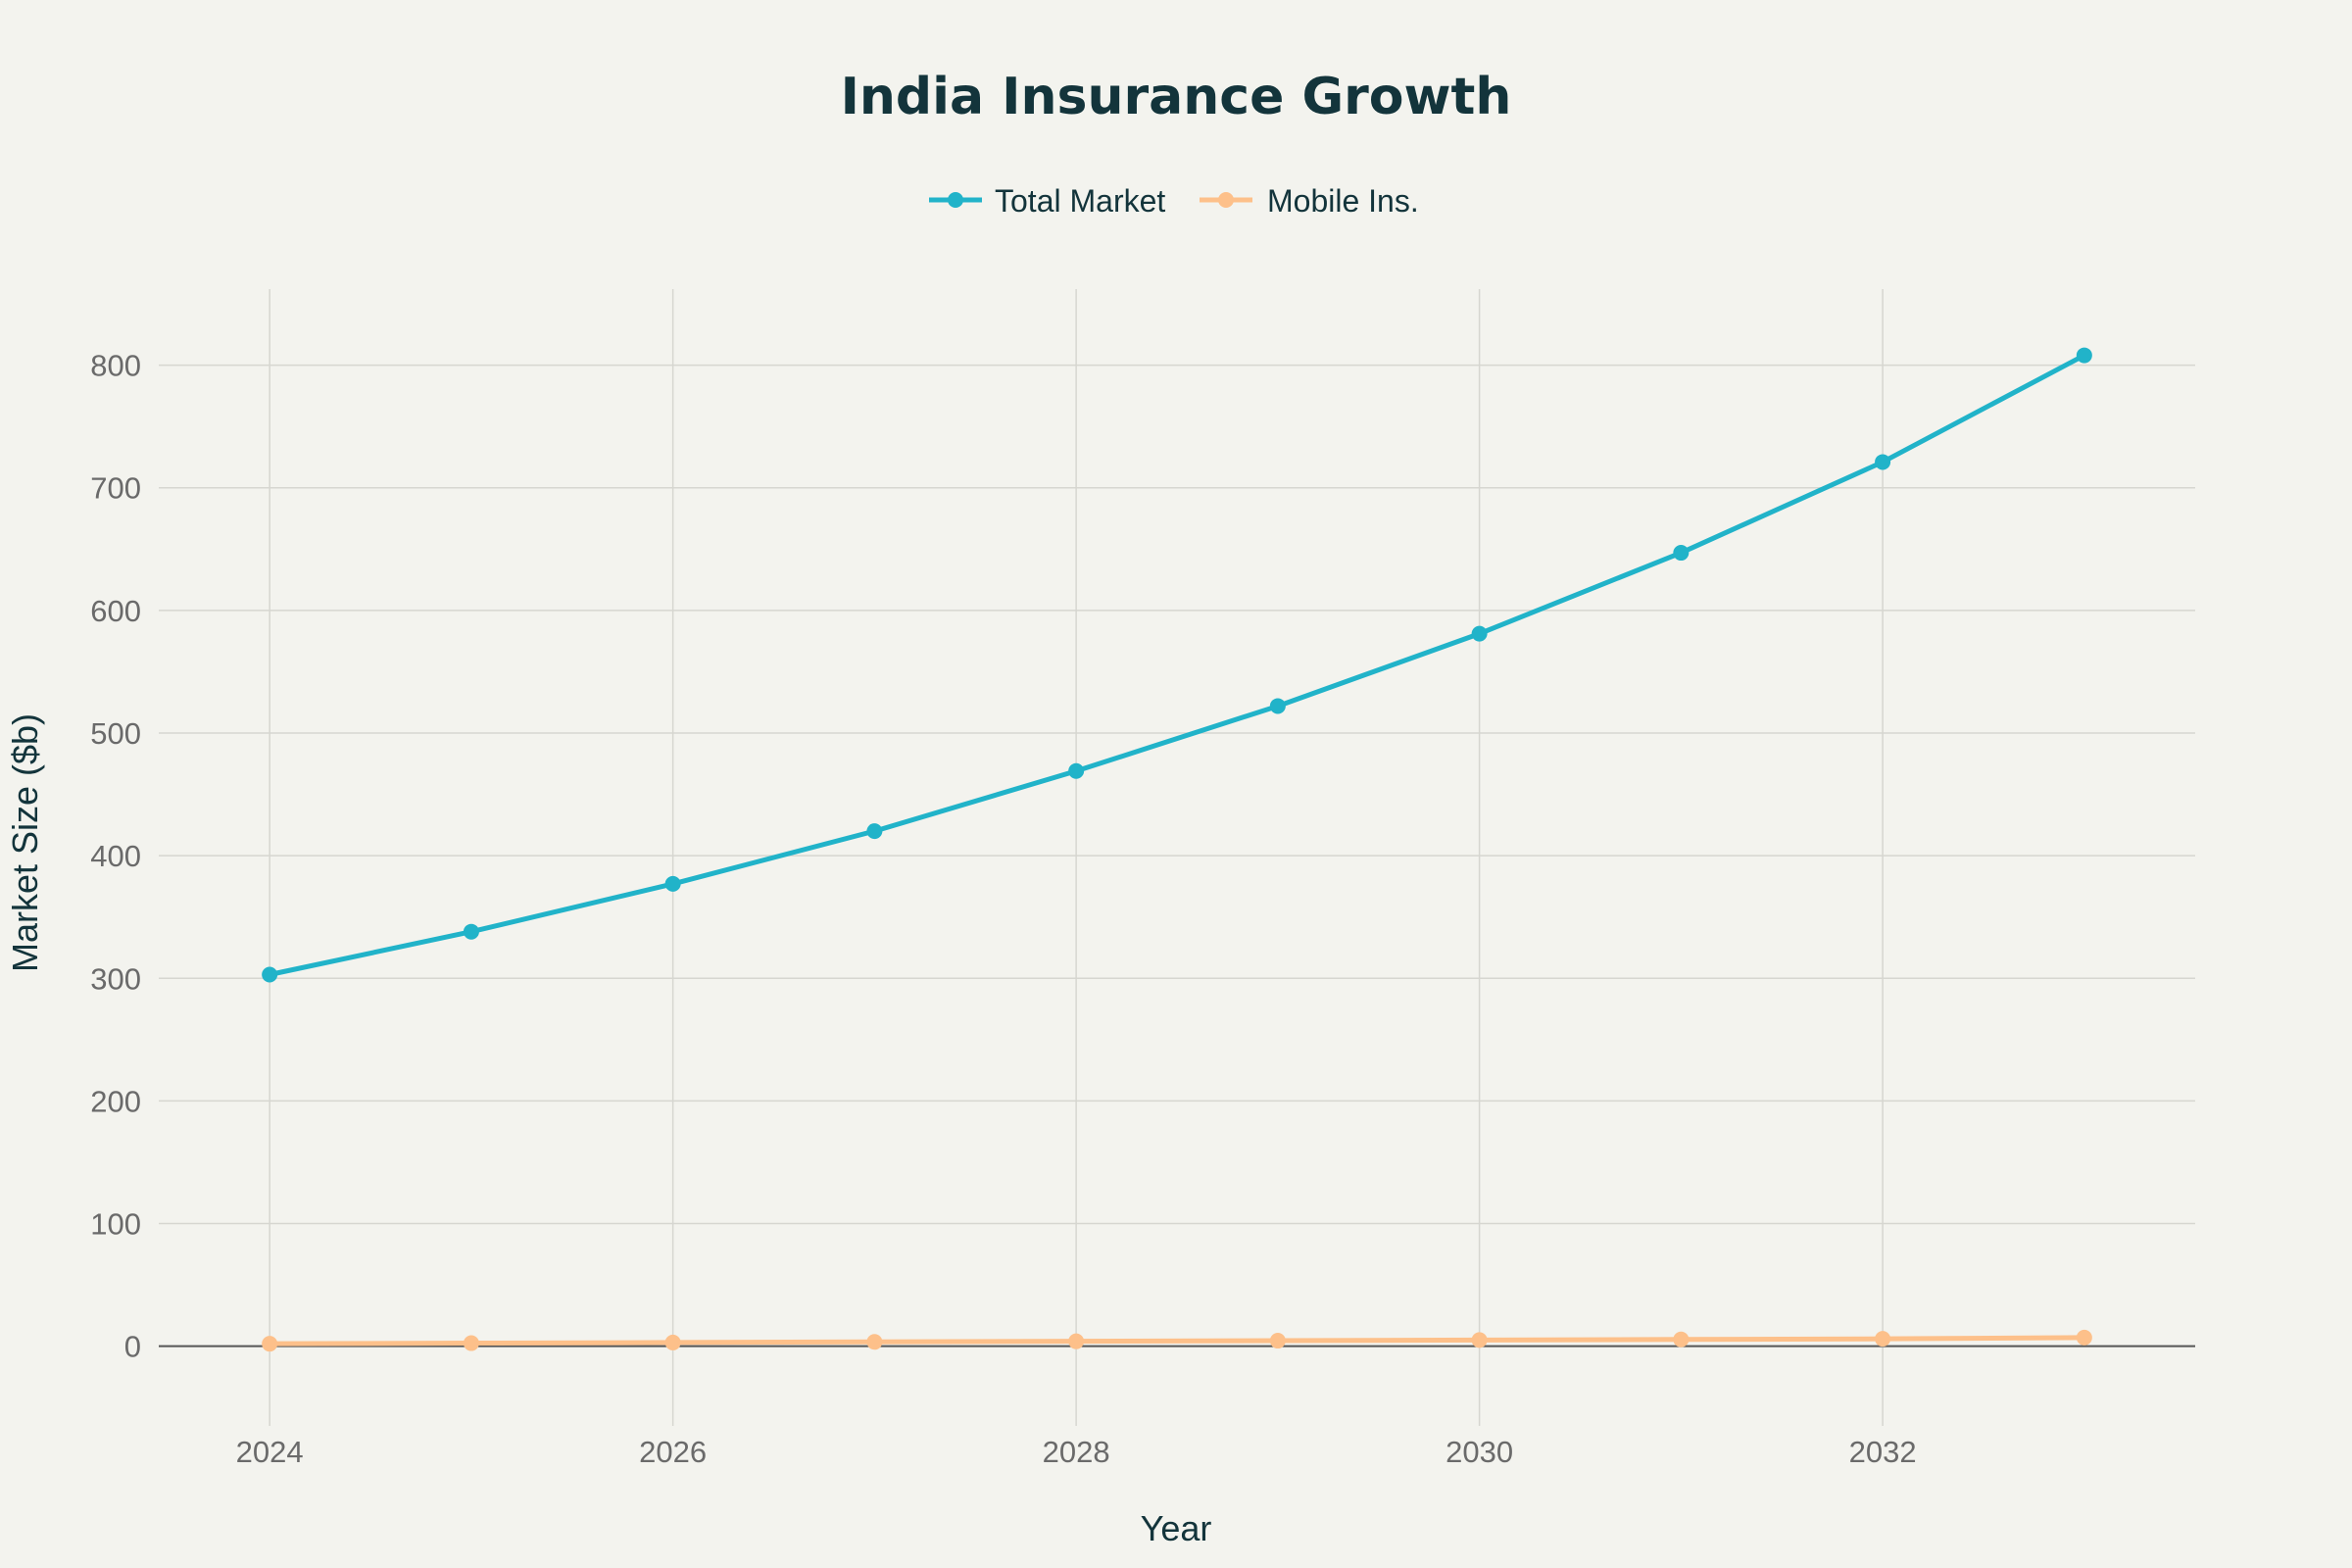 The width and height of the screenshot is (2352, 1568). Describe the element at coordinates (1076, 1341) in the screenshot. I see `data-point-mobile-ins-2028` at that location.